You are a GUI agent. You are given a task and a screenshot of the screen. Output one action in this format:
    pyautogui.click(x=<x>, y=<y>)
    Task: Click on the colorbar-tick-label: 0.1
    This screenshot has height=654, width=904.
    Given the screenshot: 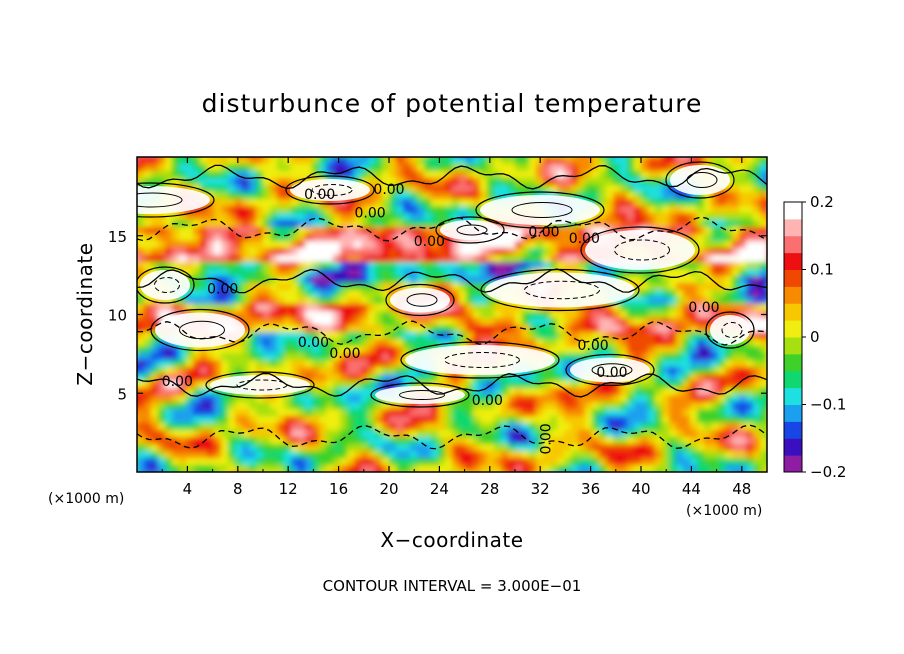 What is the action you would take?
    pyautogui.click(x=822, y=270)
    